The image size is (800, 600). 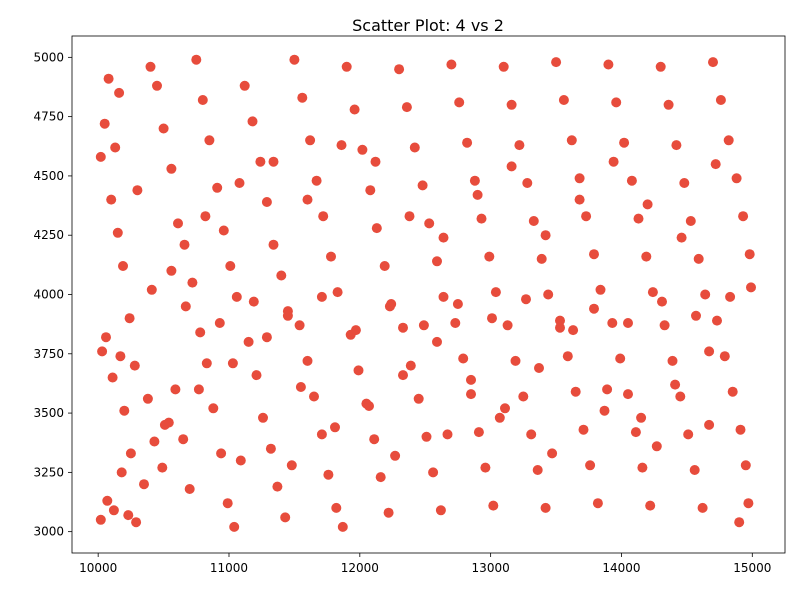 What do you see at coordinates (229, 568) in the screenshot?
I see `x-tick-label: 11000` at bounding box center [229, 568].